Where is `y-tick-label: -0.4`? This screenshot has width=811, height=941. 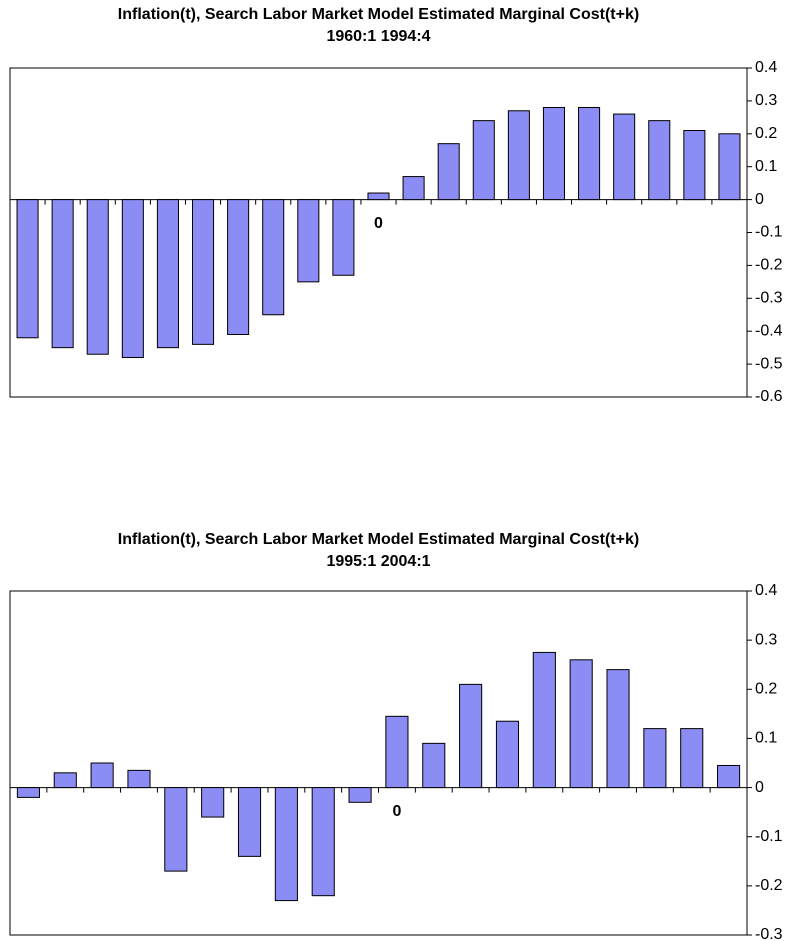 y-tick-label: -0.4 is located at coordinates (769, 330).